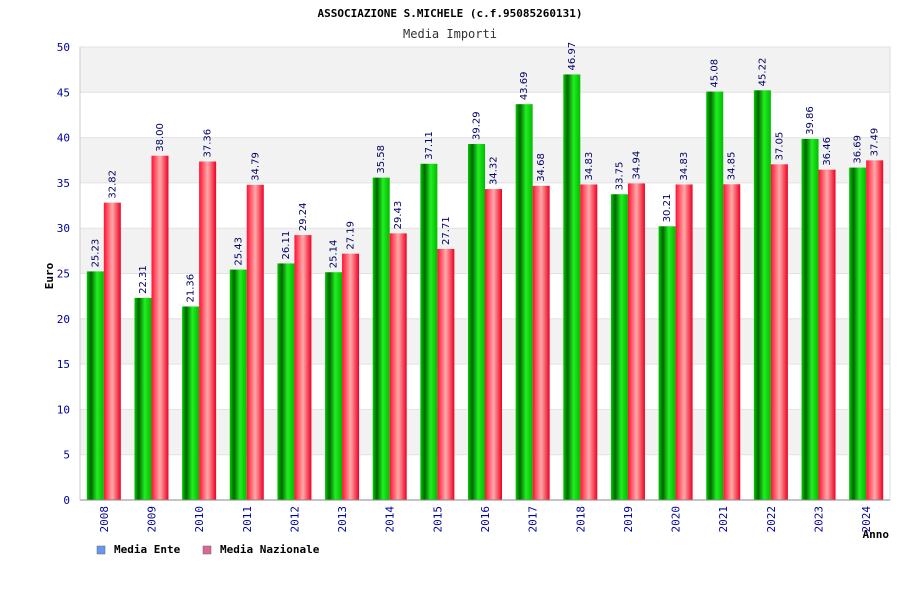 The width and height of the screenshot is (900, 605). Describe the element at coordinates (485, 70) in the screenshot. I see `plot-band` at that location.